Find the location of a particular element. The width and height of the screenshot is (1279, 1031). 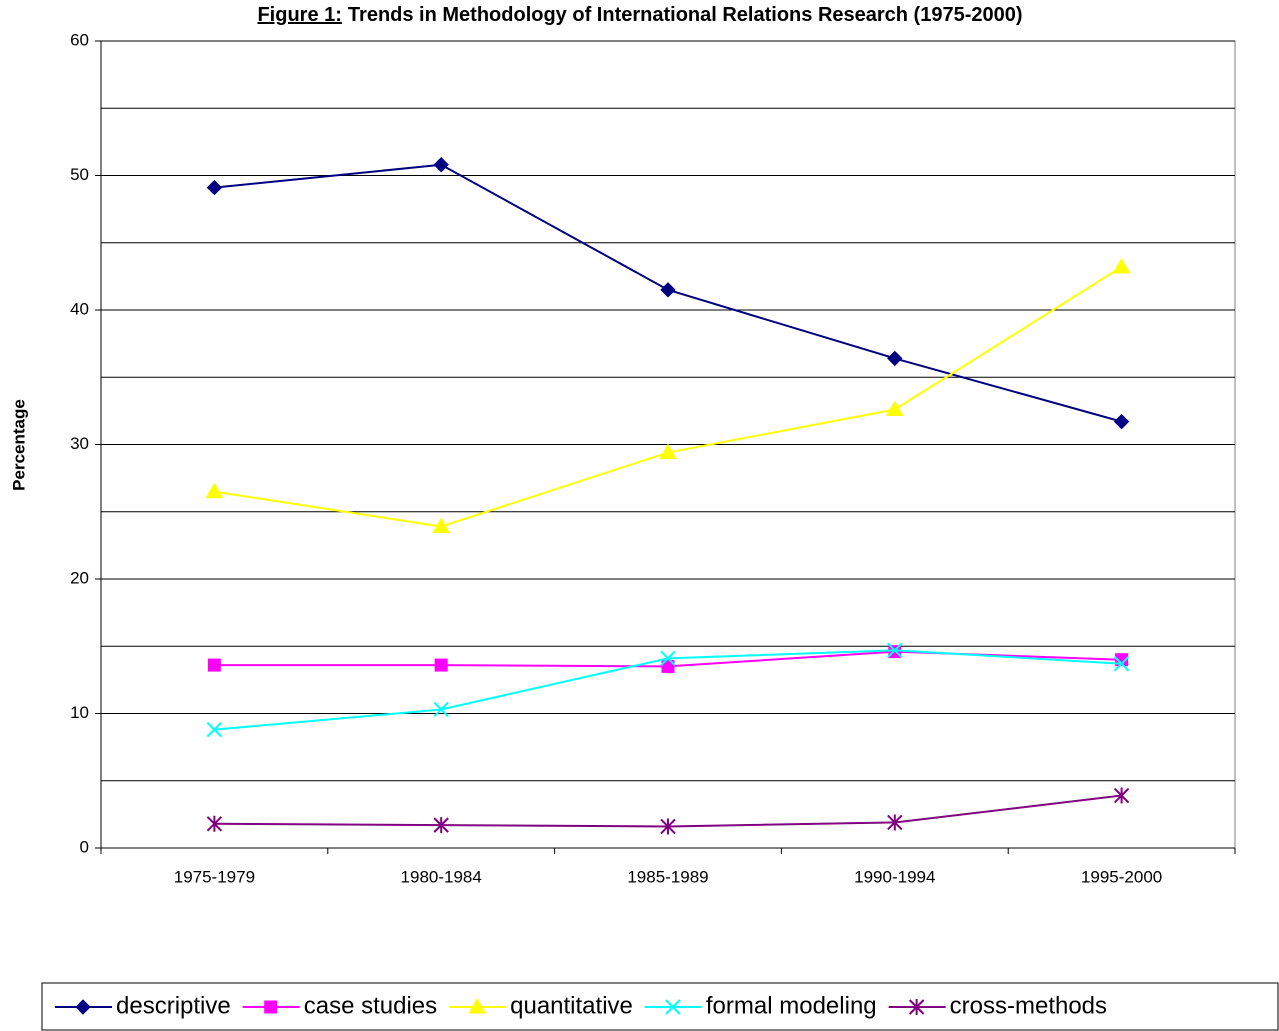

title-label: Figure 1: is located at coordinates (299, 15).